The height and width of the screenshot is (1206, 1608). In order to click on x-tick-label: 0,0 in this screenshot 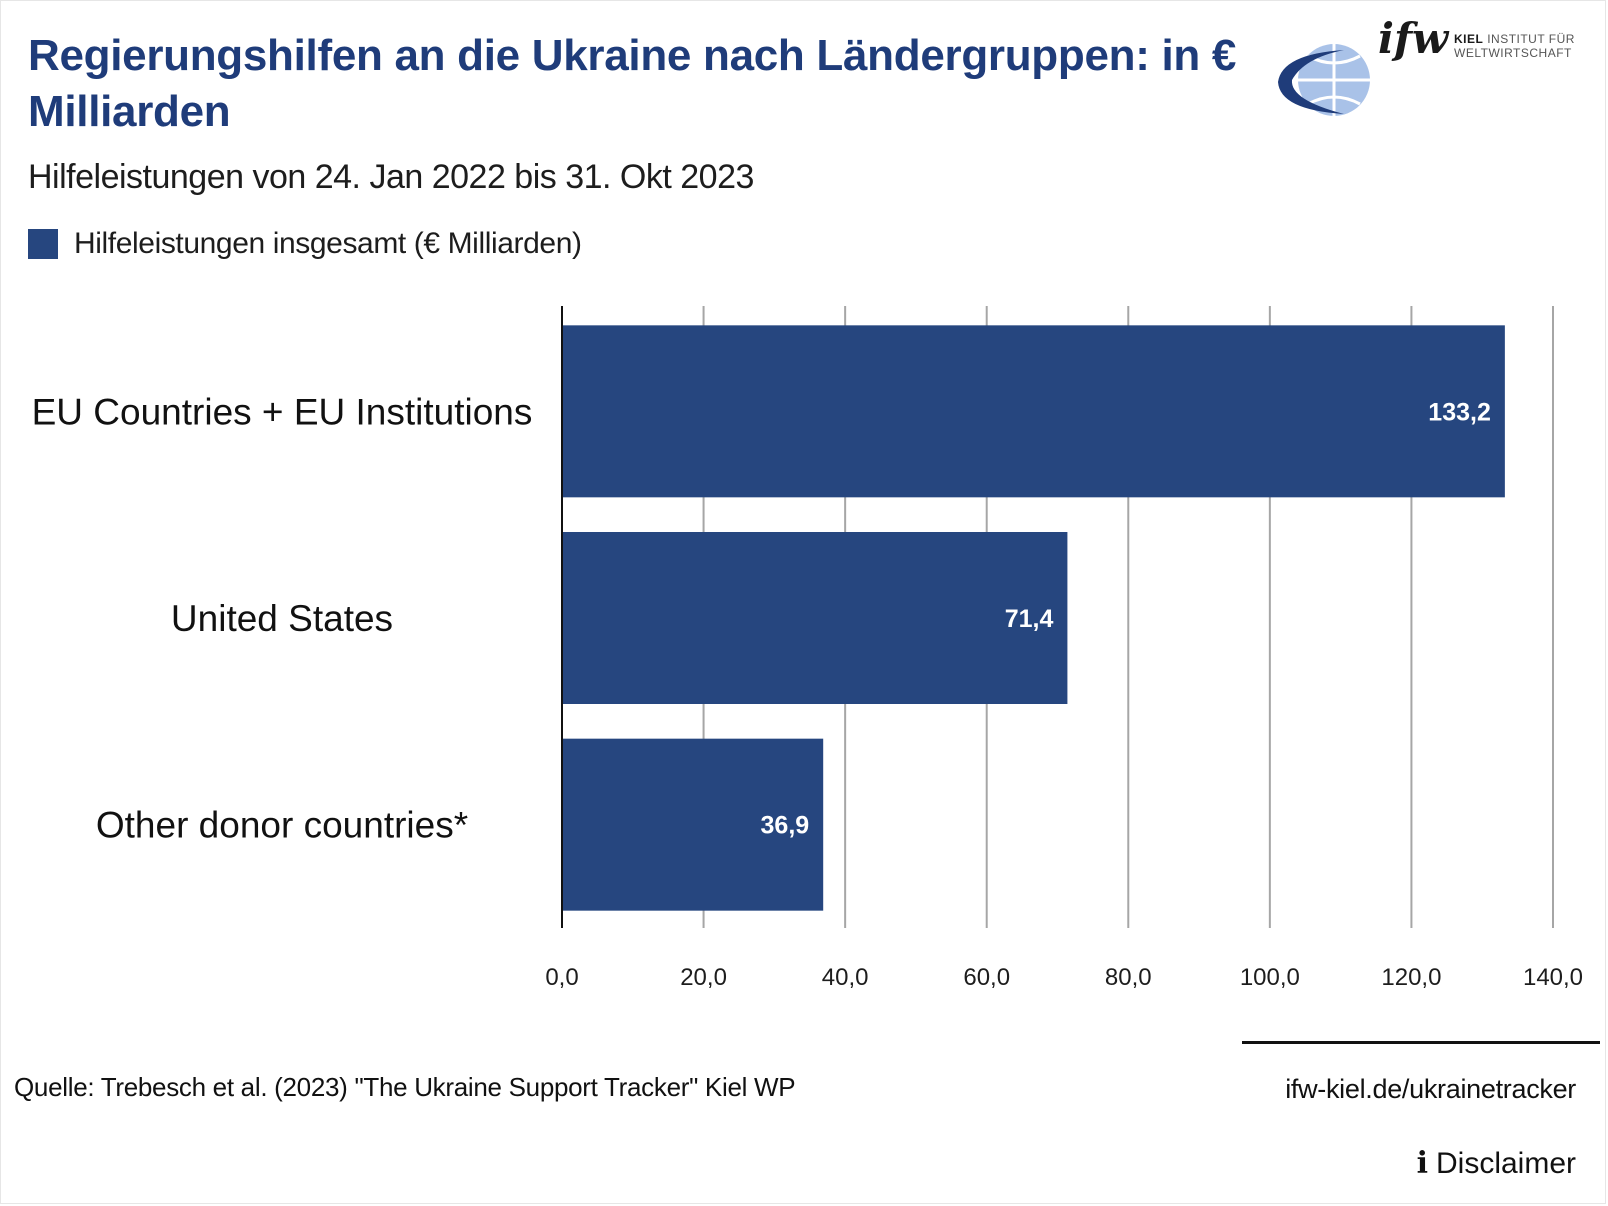, I will do `click(561, 977)`.